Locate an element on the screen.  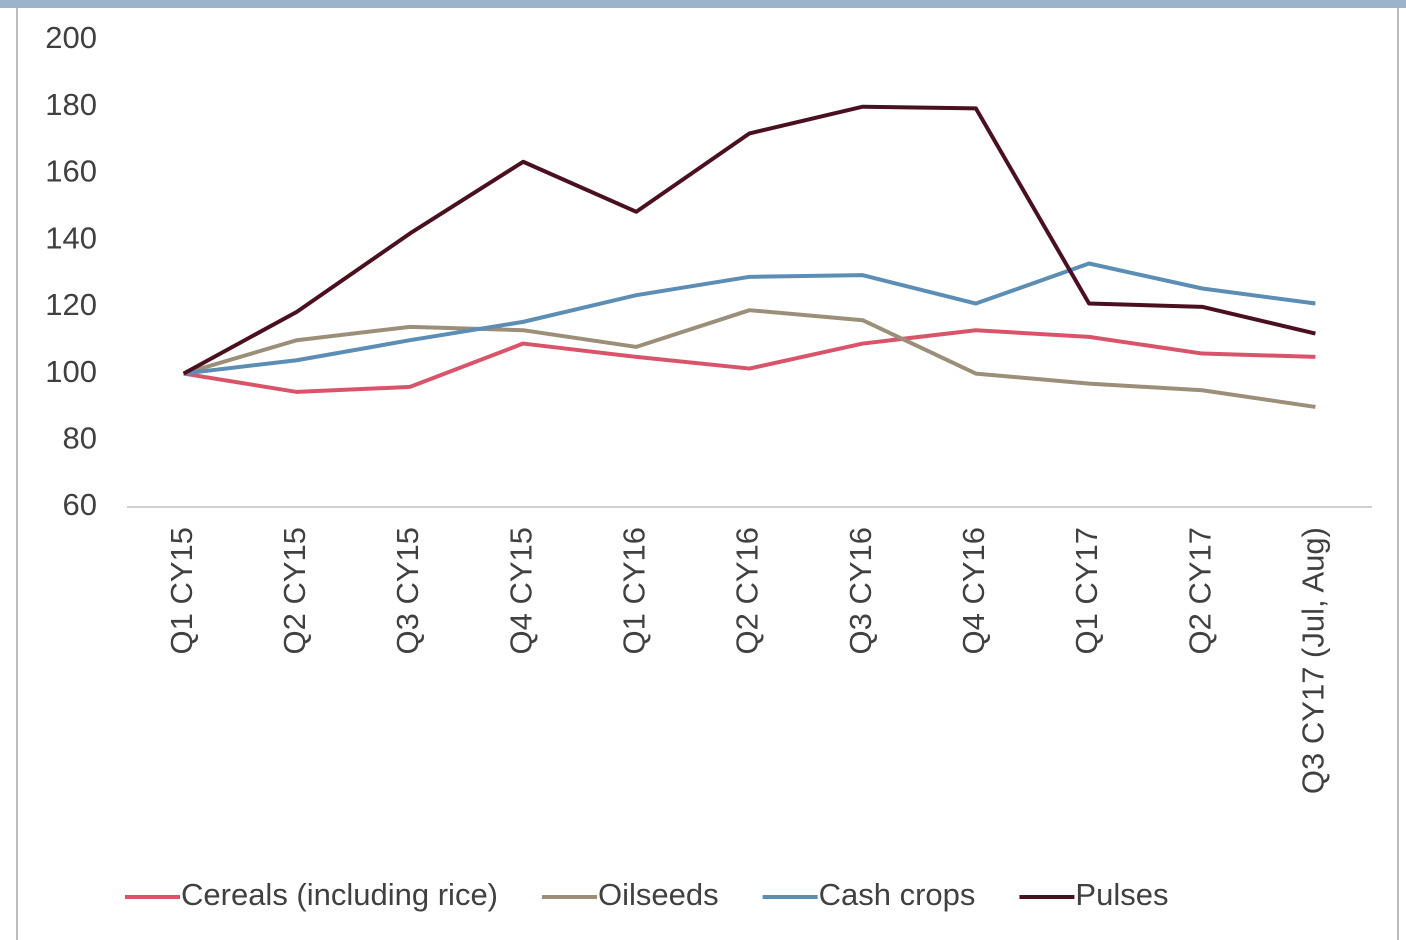
top-bar is located at coordinates (703, 4).